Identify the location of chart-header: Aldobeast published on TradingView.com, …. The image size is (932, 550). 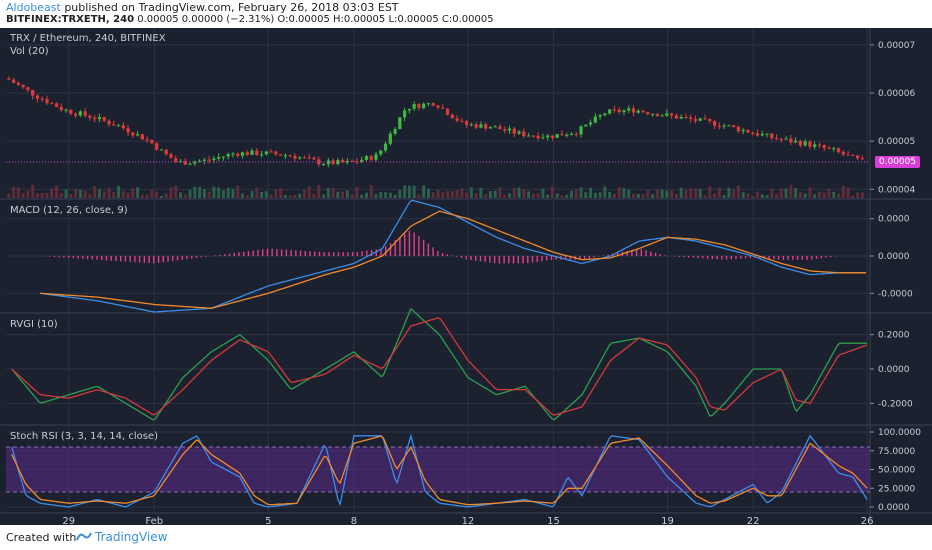
(466, 14).